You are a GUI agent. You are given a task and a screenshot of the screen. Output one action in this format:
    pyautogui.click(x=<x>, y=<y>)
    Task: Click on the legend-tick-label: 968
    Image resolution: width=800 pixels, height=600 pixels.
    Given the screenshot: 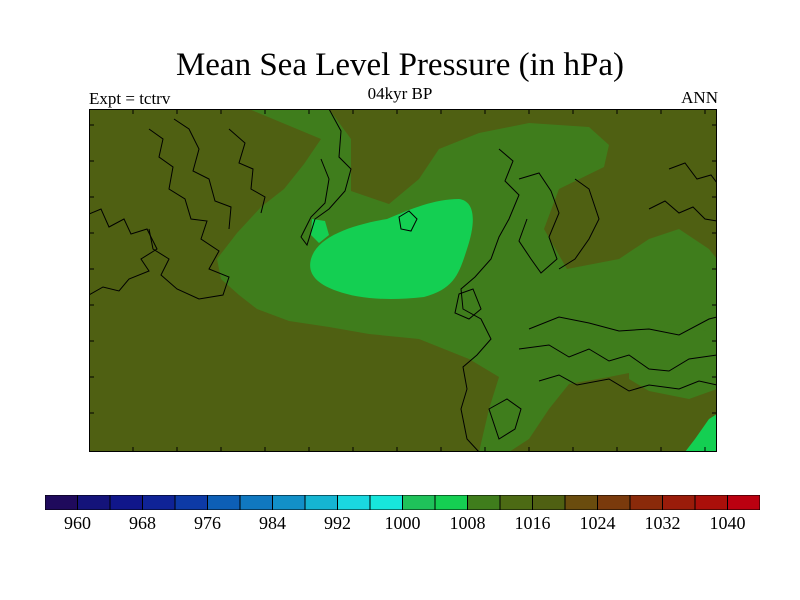 What is the action you would take?
    pyautogui.click(x=142, y=523)
    